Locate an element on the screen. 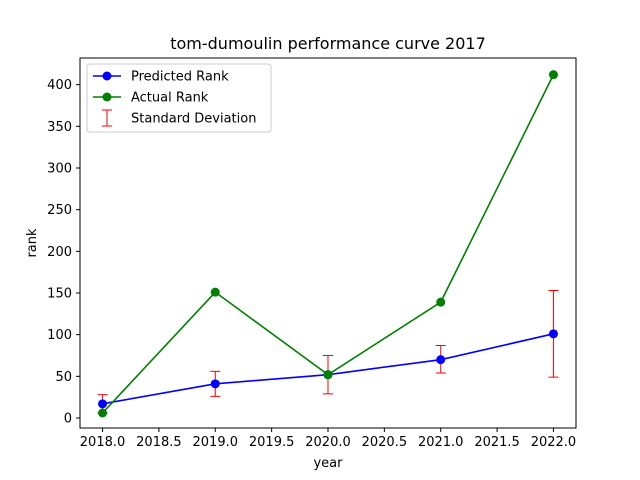 Image resolution: width=640 pixels, height=480 pixels. legend-predicted-marker is located at coordinates (107, 76).